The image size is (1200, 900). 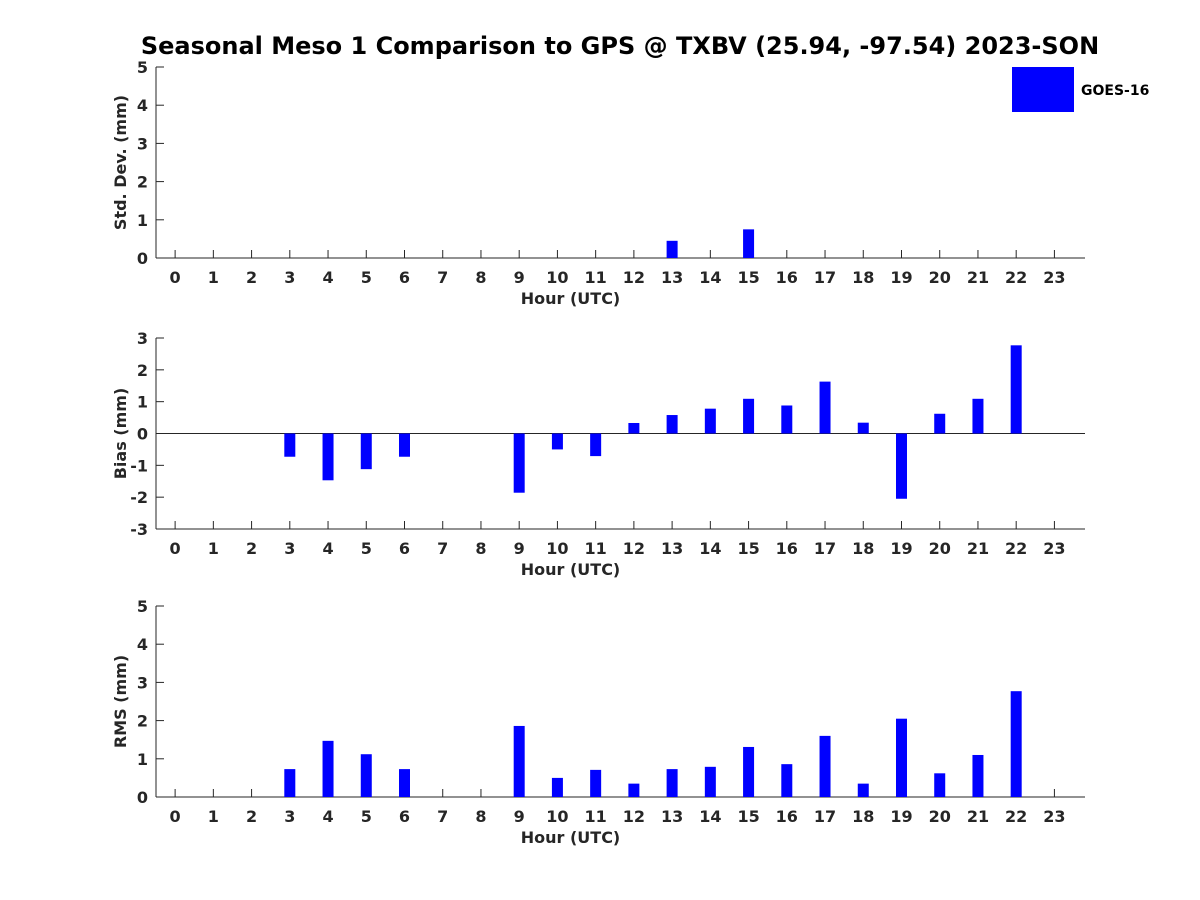 What do you see at coordinates (366, 548) in the screenshot?
I see `bias-x-tick-label: 5` at bounding box center [366, 548].